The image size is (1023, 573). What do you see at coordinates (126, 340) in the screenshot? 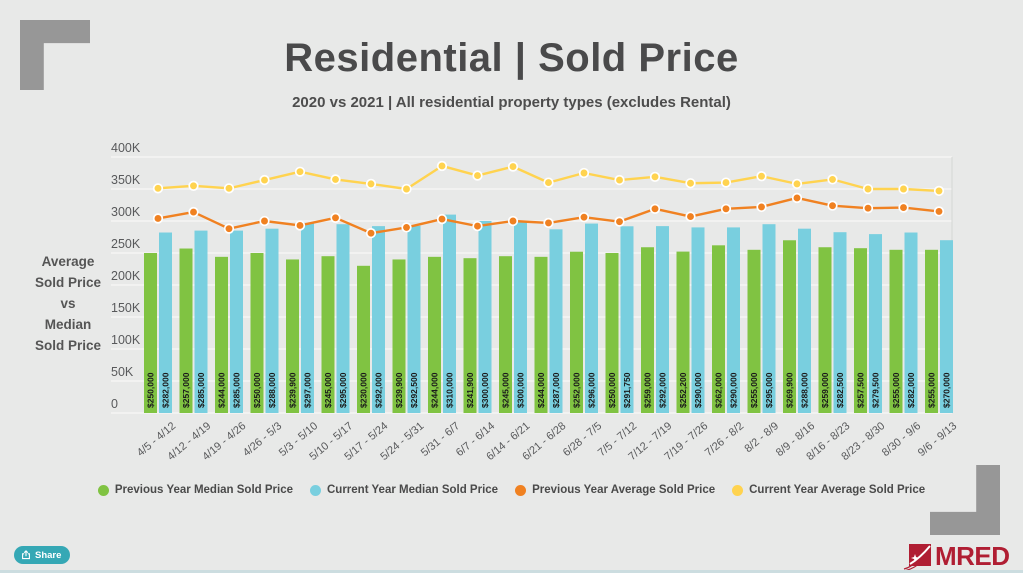
I see `y-axis-tick-label: 100K` at bounding box center [126, 340].